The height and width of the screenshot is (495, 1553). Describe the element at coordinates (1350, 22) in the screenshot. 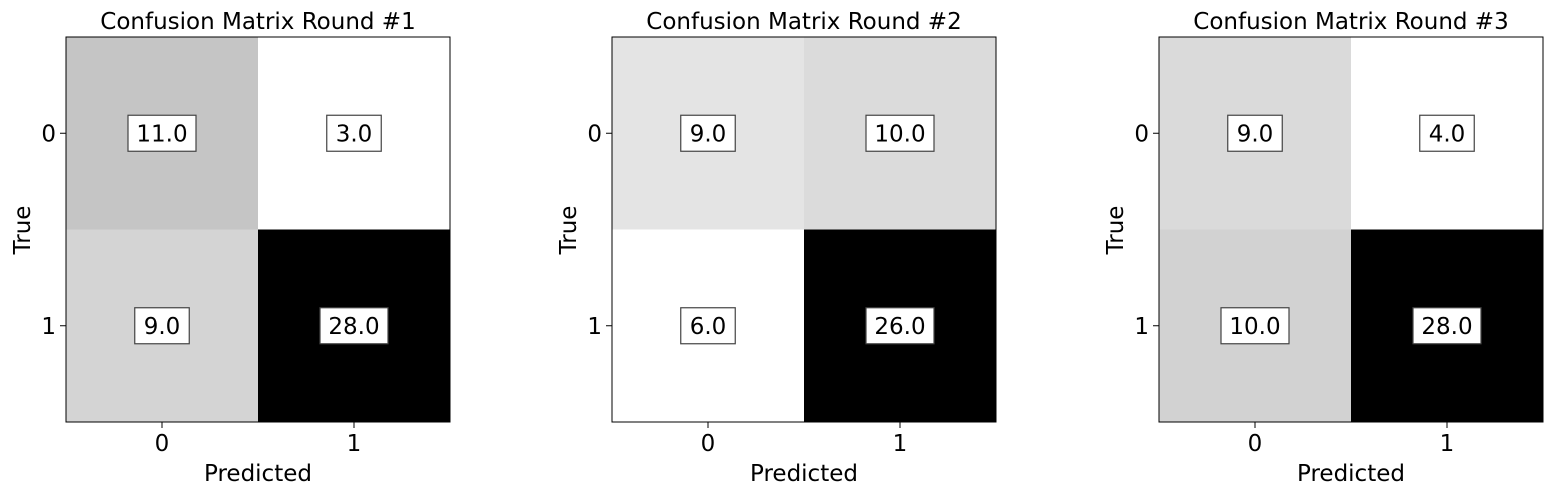

I see `chart-title: Confusion Matrix Round #3` at that location.